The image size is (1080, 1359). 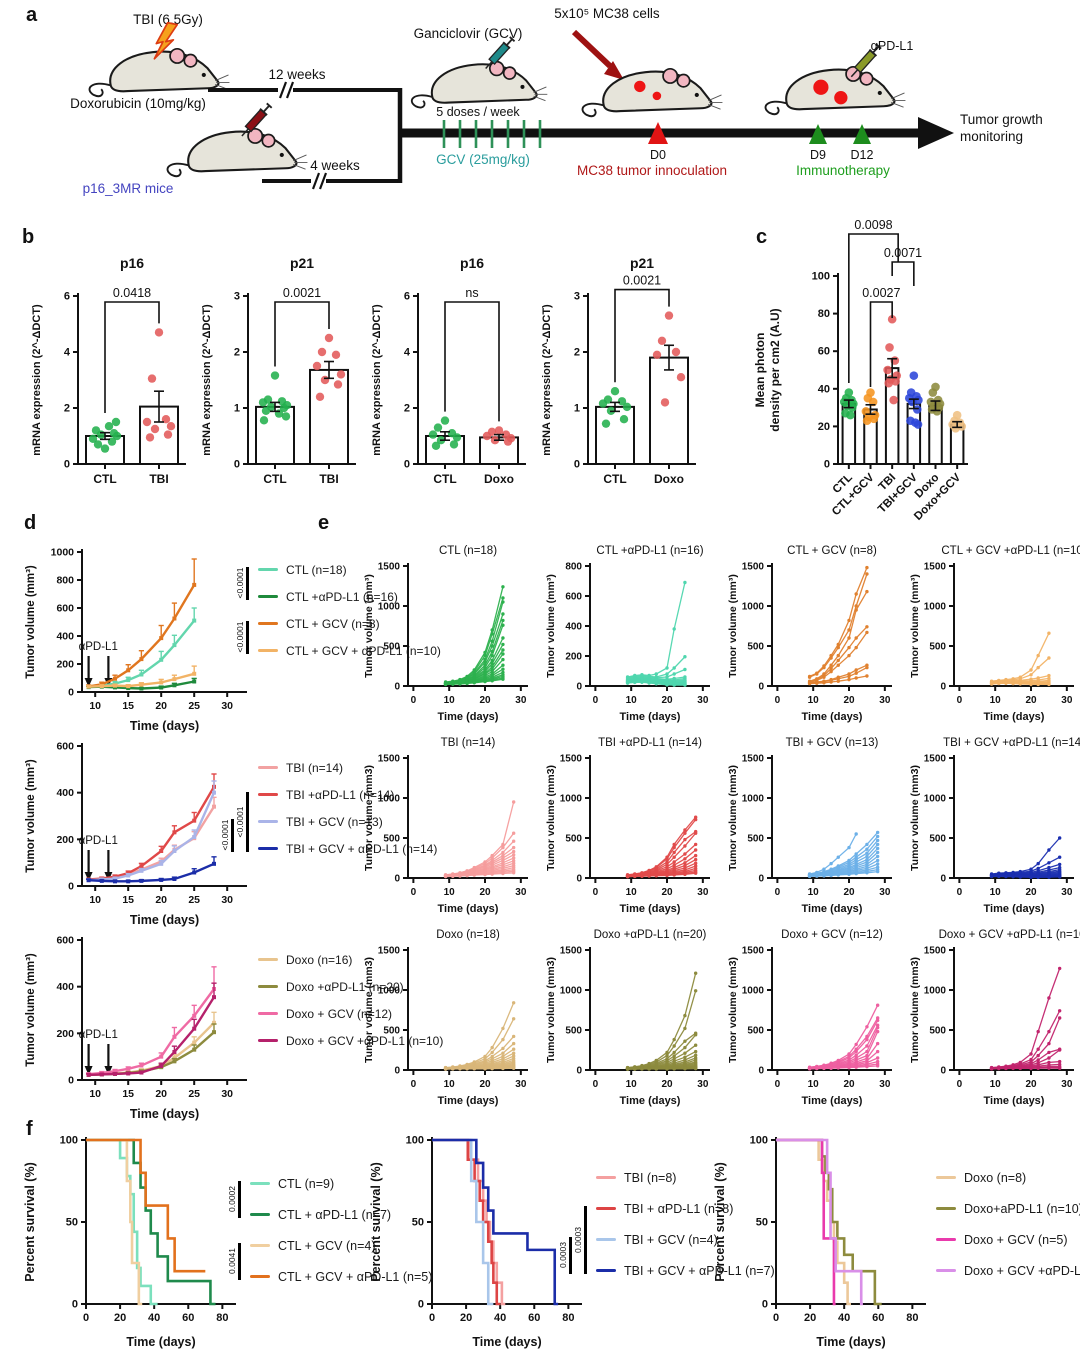 What do you see at coordinates (935, 607) in the screenshot?
I see `y-tick-label: 1000` at bounding box center [935, 607].